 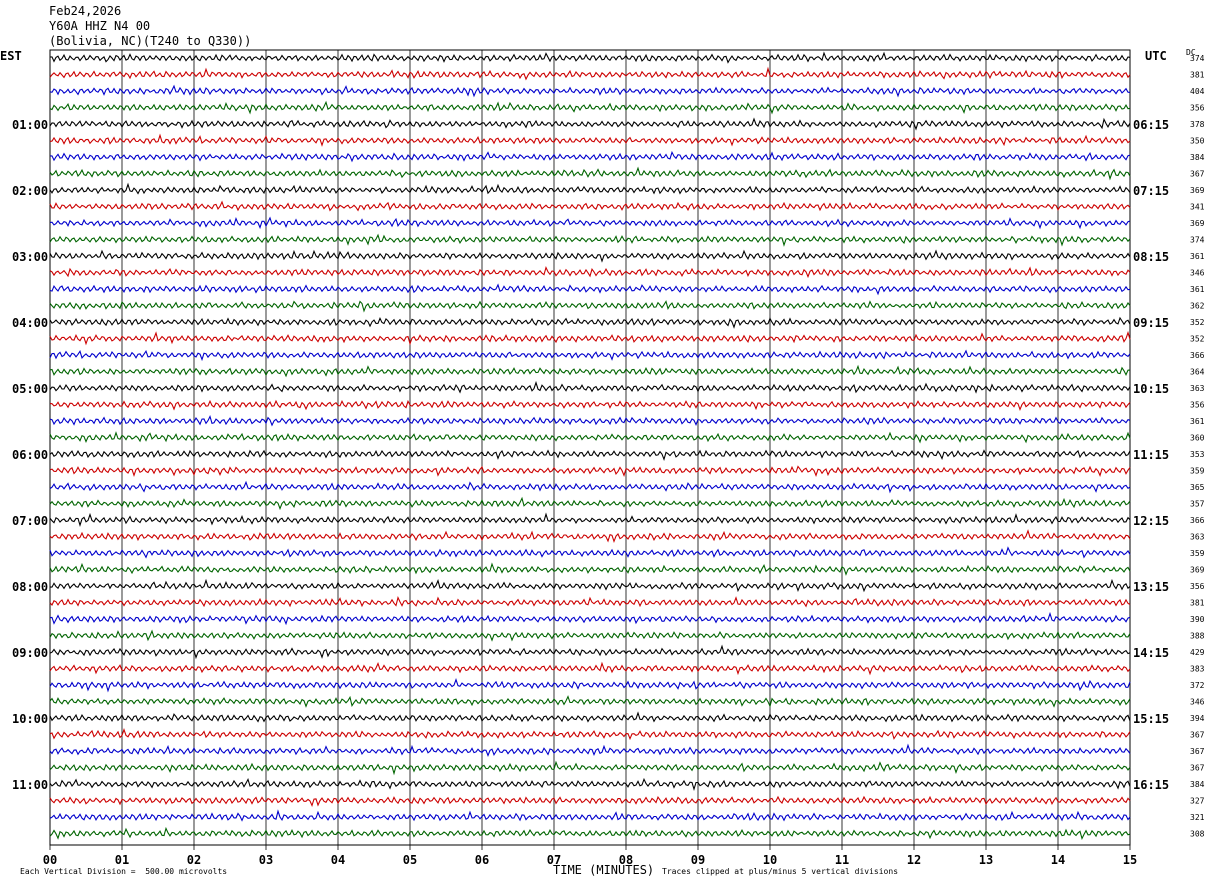 I want to click on hour-label-utc: 16:15, so click(x=1151, y=785).